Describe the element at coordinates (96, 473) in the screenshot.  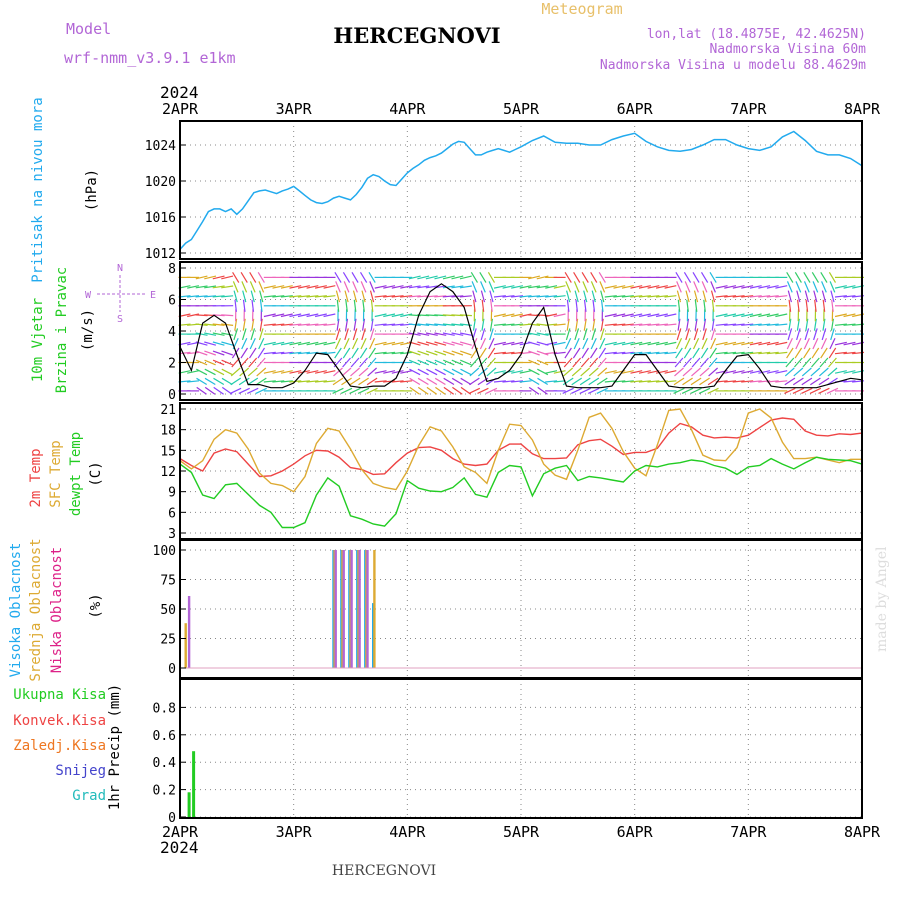
I see `temp-ylabel-unit: (C)` at that location.